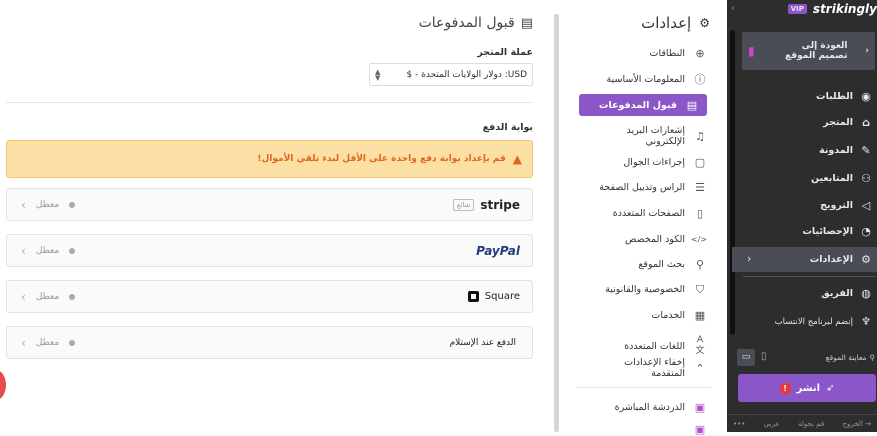 Image resolution: width=877 pixels, height=436 pixels. Describe the element at coordinates (856, 423) in the screenshot. I see `exit-link: → الخروج` at that location.